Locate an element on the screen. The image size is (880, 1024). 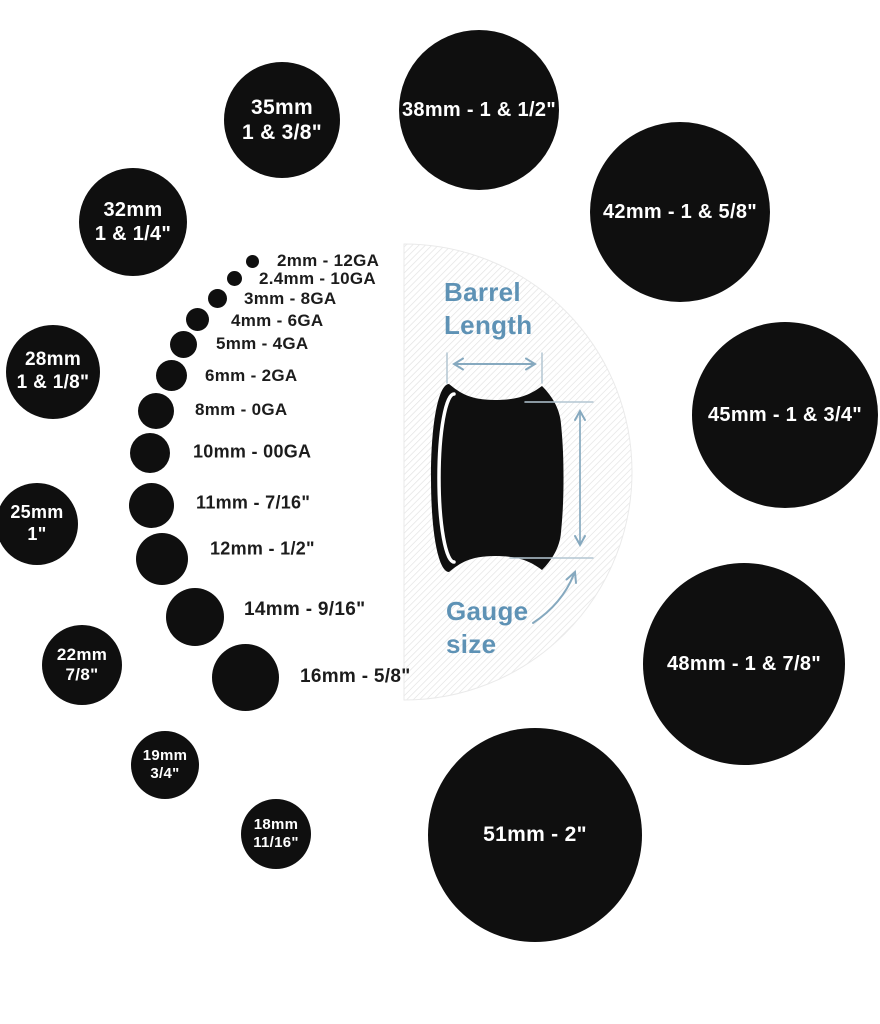
plug-drawing is located at coordinates (497, 478).